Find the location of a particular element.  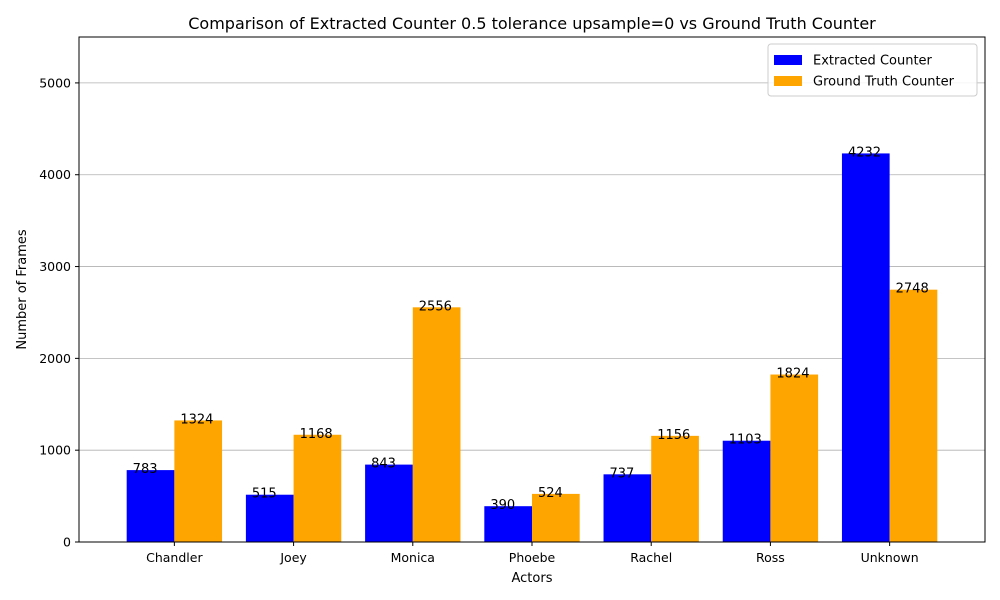

x-tick-label: Unknown is located at coordinates (890, 557).